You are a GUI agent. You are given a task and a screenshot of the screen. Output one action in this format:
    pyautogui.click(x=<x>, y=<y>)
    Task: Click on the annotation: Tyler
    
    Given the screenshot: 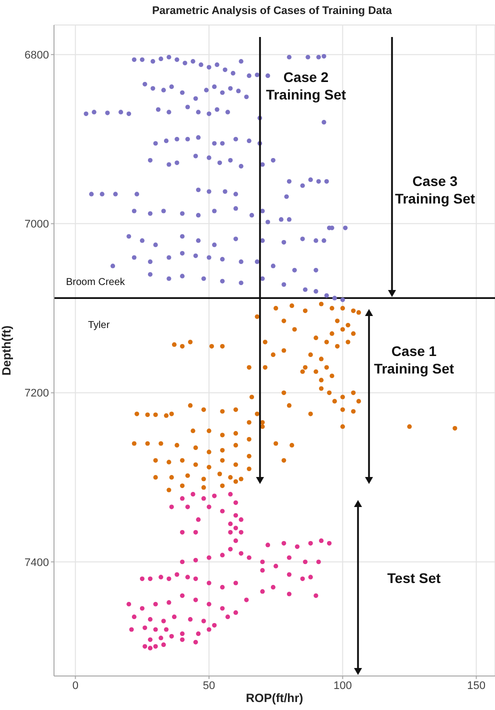 What is the action you would take?
    pyautogui.click(x=99, y=325)
    